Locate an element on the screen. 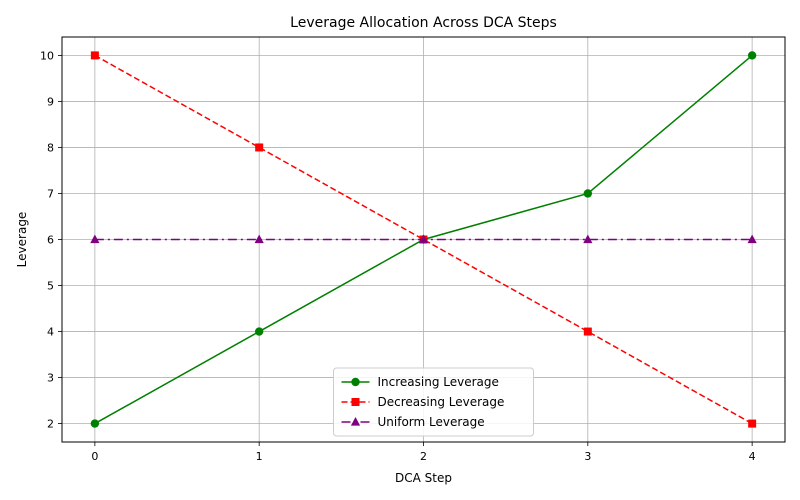 The width and height of the screenshot is (800, 500). y-axis-label: Leverage is located at coordinates (22, 240).